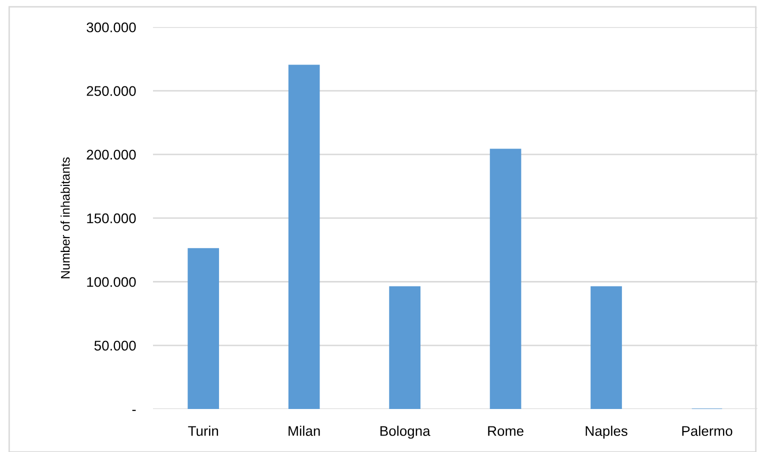 The image size is (765, 452). What do you see at coordinates (607, 432) in the screenshot?
I see `x-tick-label: Naples` at bounding box center [607, 432].